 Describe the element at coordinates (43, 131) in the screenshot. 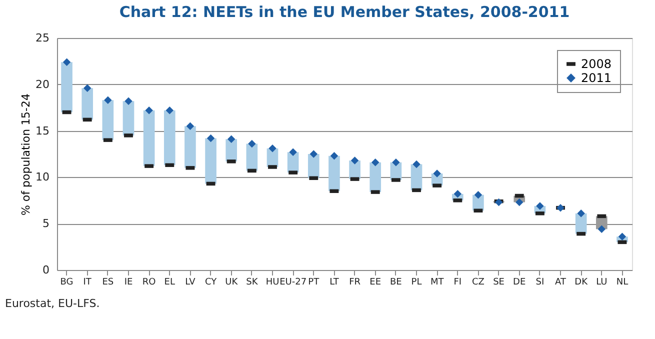

I see `y-tick-label: 15` at that location.